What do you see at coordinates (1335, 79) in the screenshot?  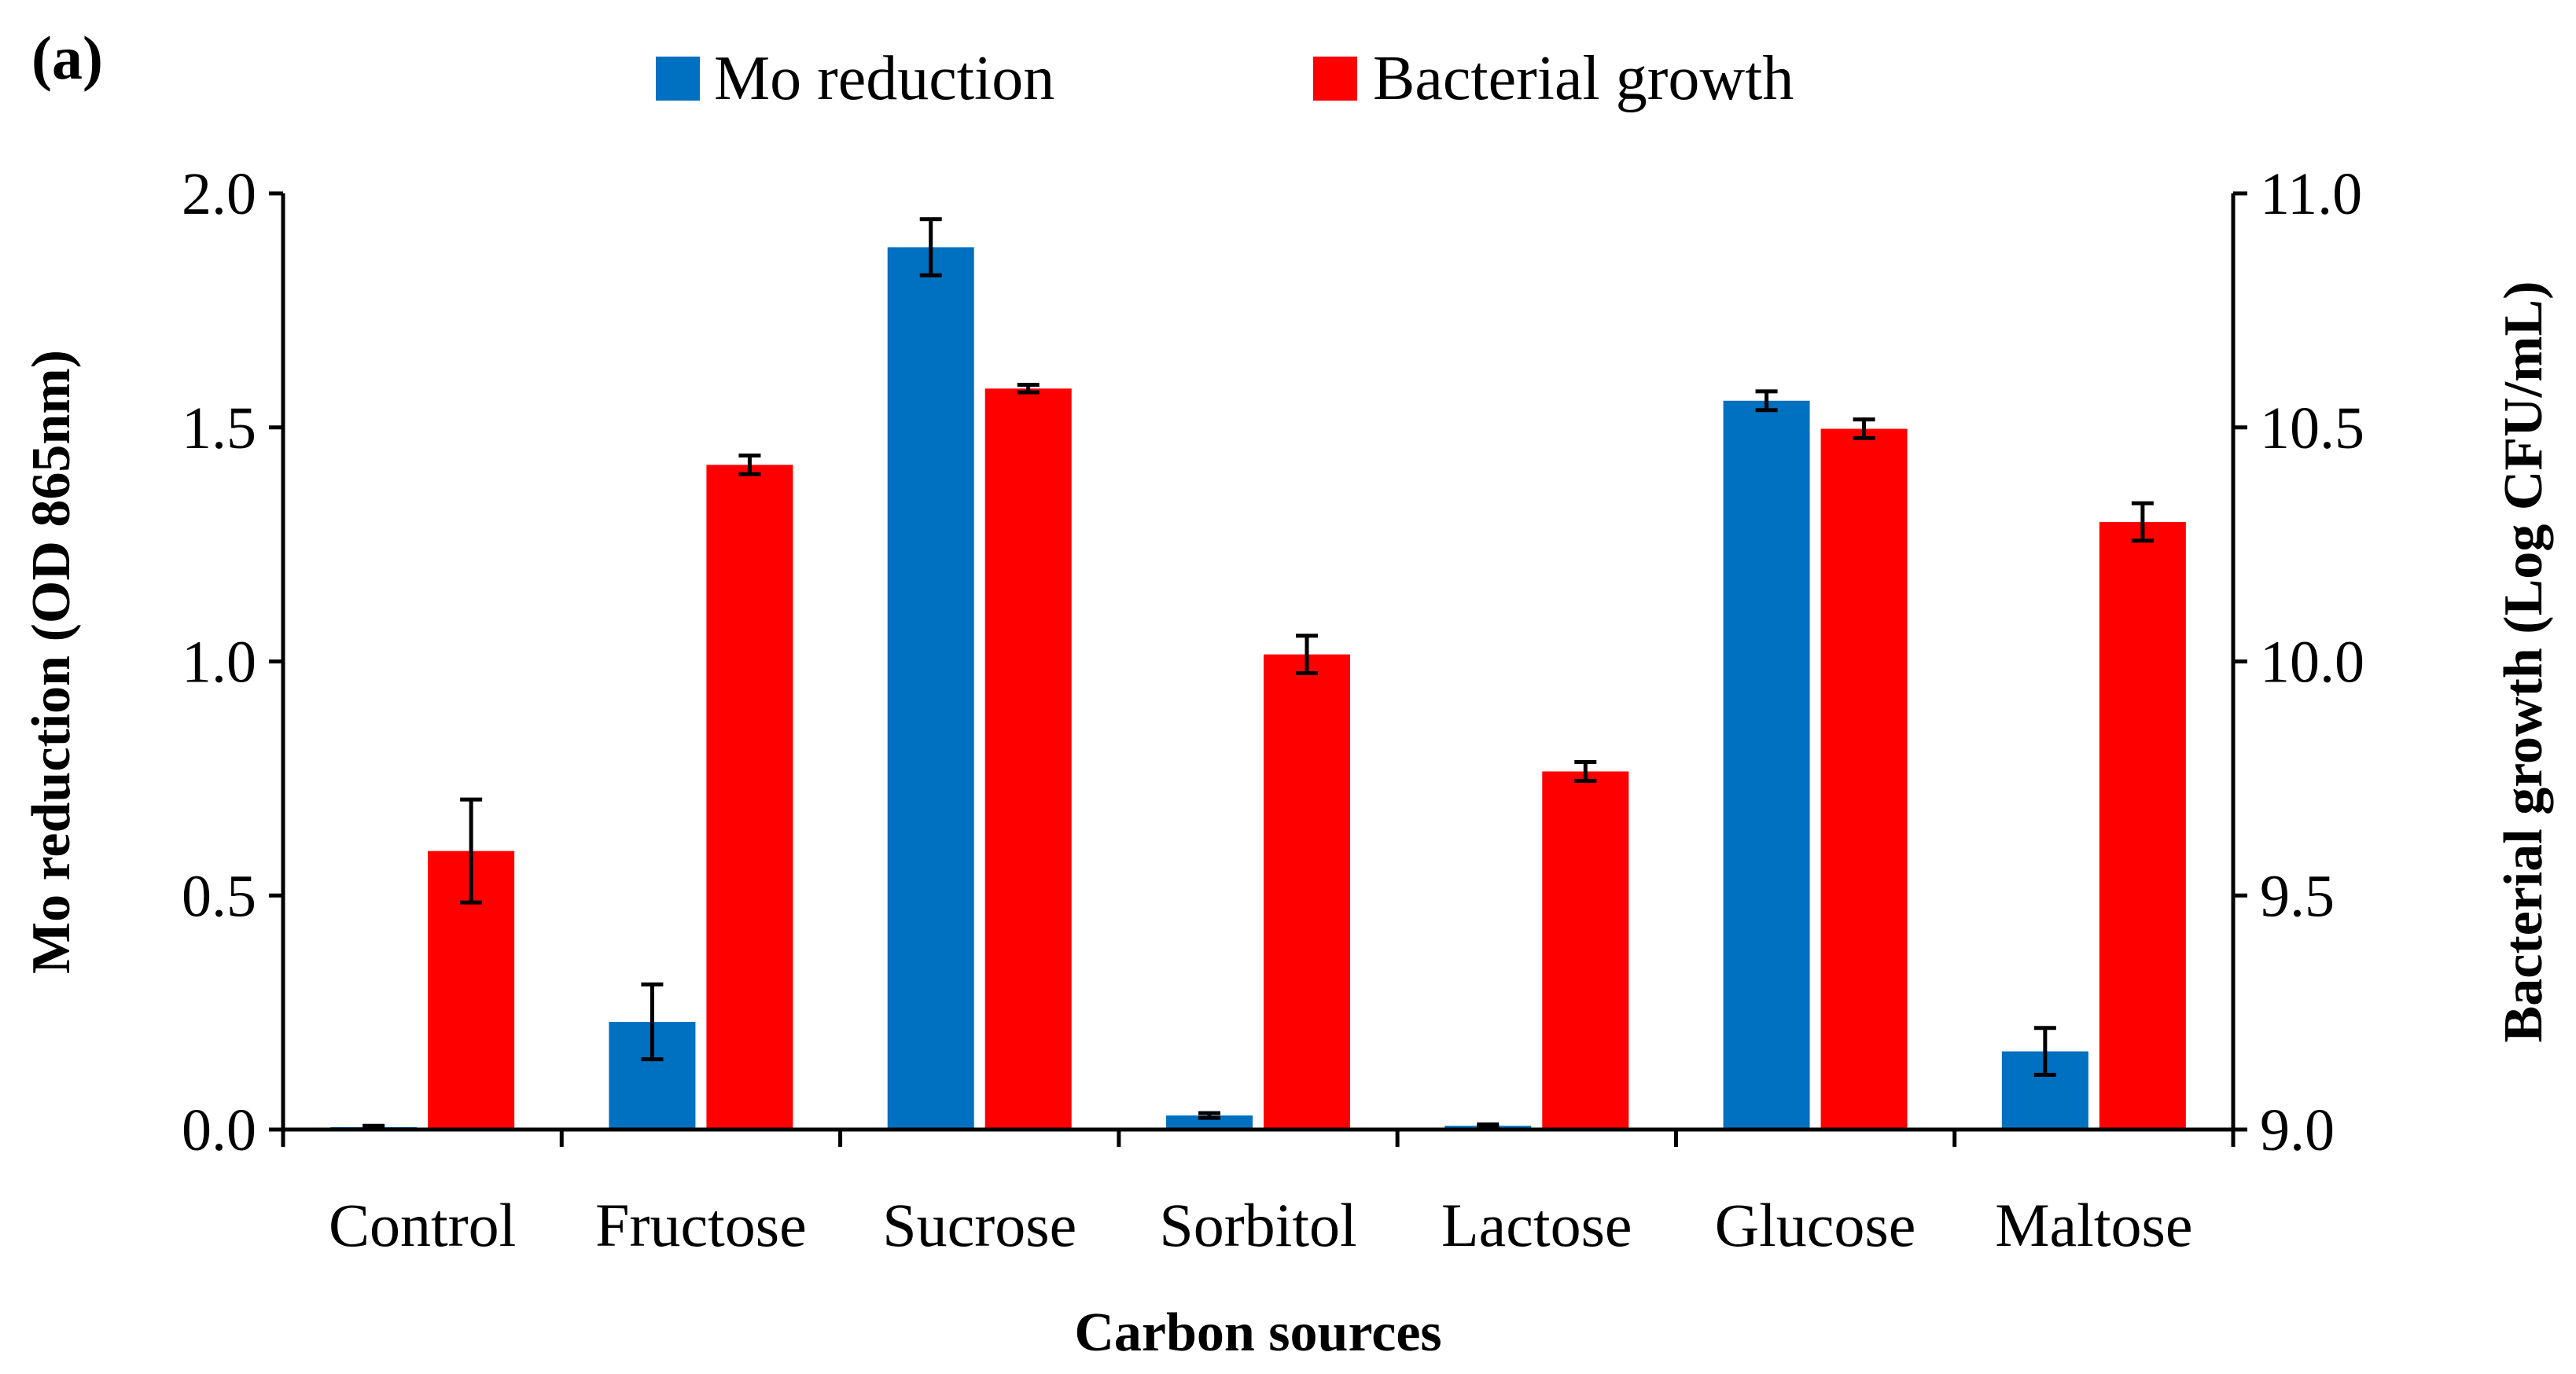 I see `legend-swatch-bacterial-growth` at bounding box center [1335, 79].